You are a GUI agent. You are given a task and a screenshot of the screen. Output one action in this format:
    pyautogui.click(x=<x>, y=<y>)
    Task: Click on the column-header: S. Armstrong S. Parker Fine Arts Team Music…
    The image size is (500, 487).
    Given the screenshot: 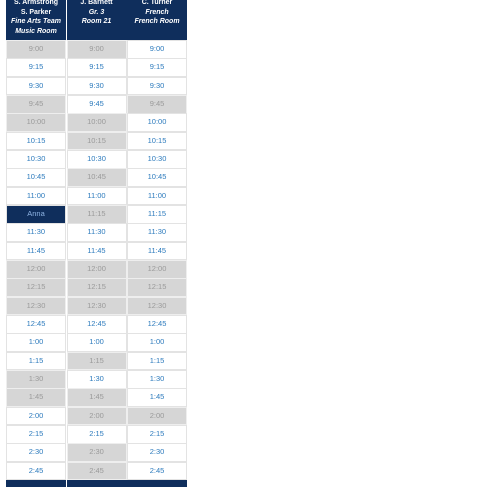 What is the action you would take?
    pyautogui.click(x=36, y=20)
    